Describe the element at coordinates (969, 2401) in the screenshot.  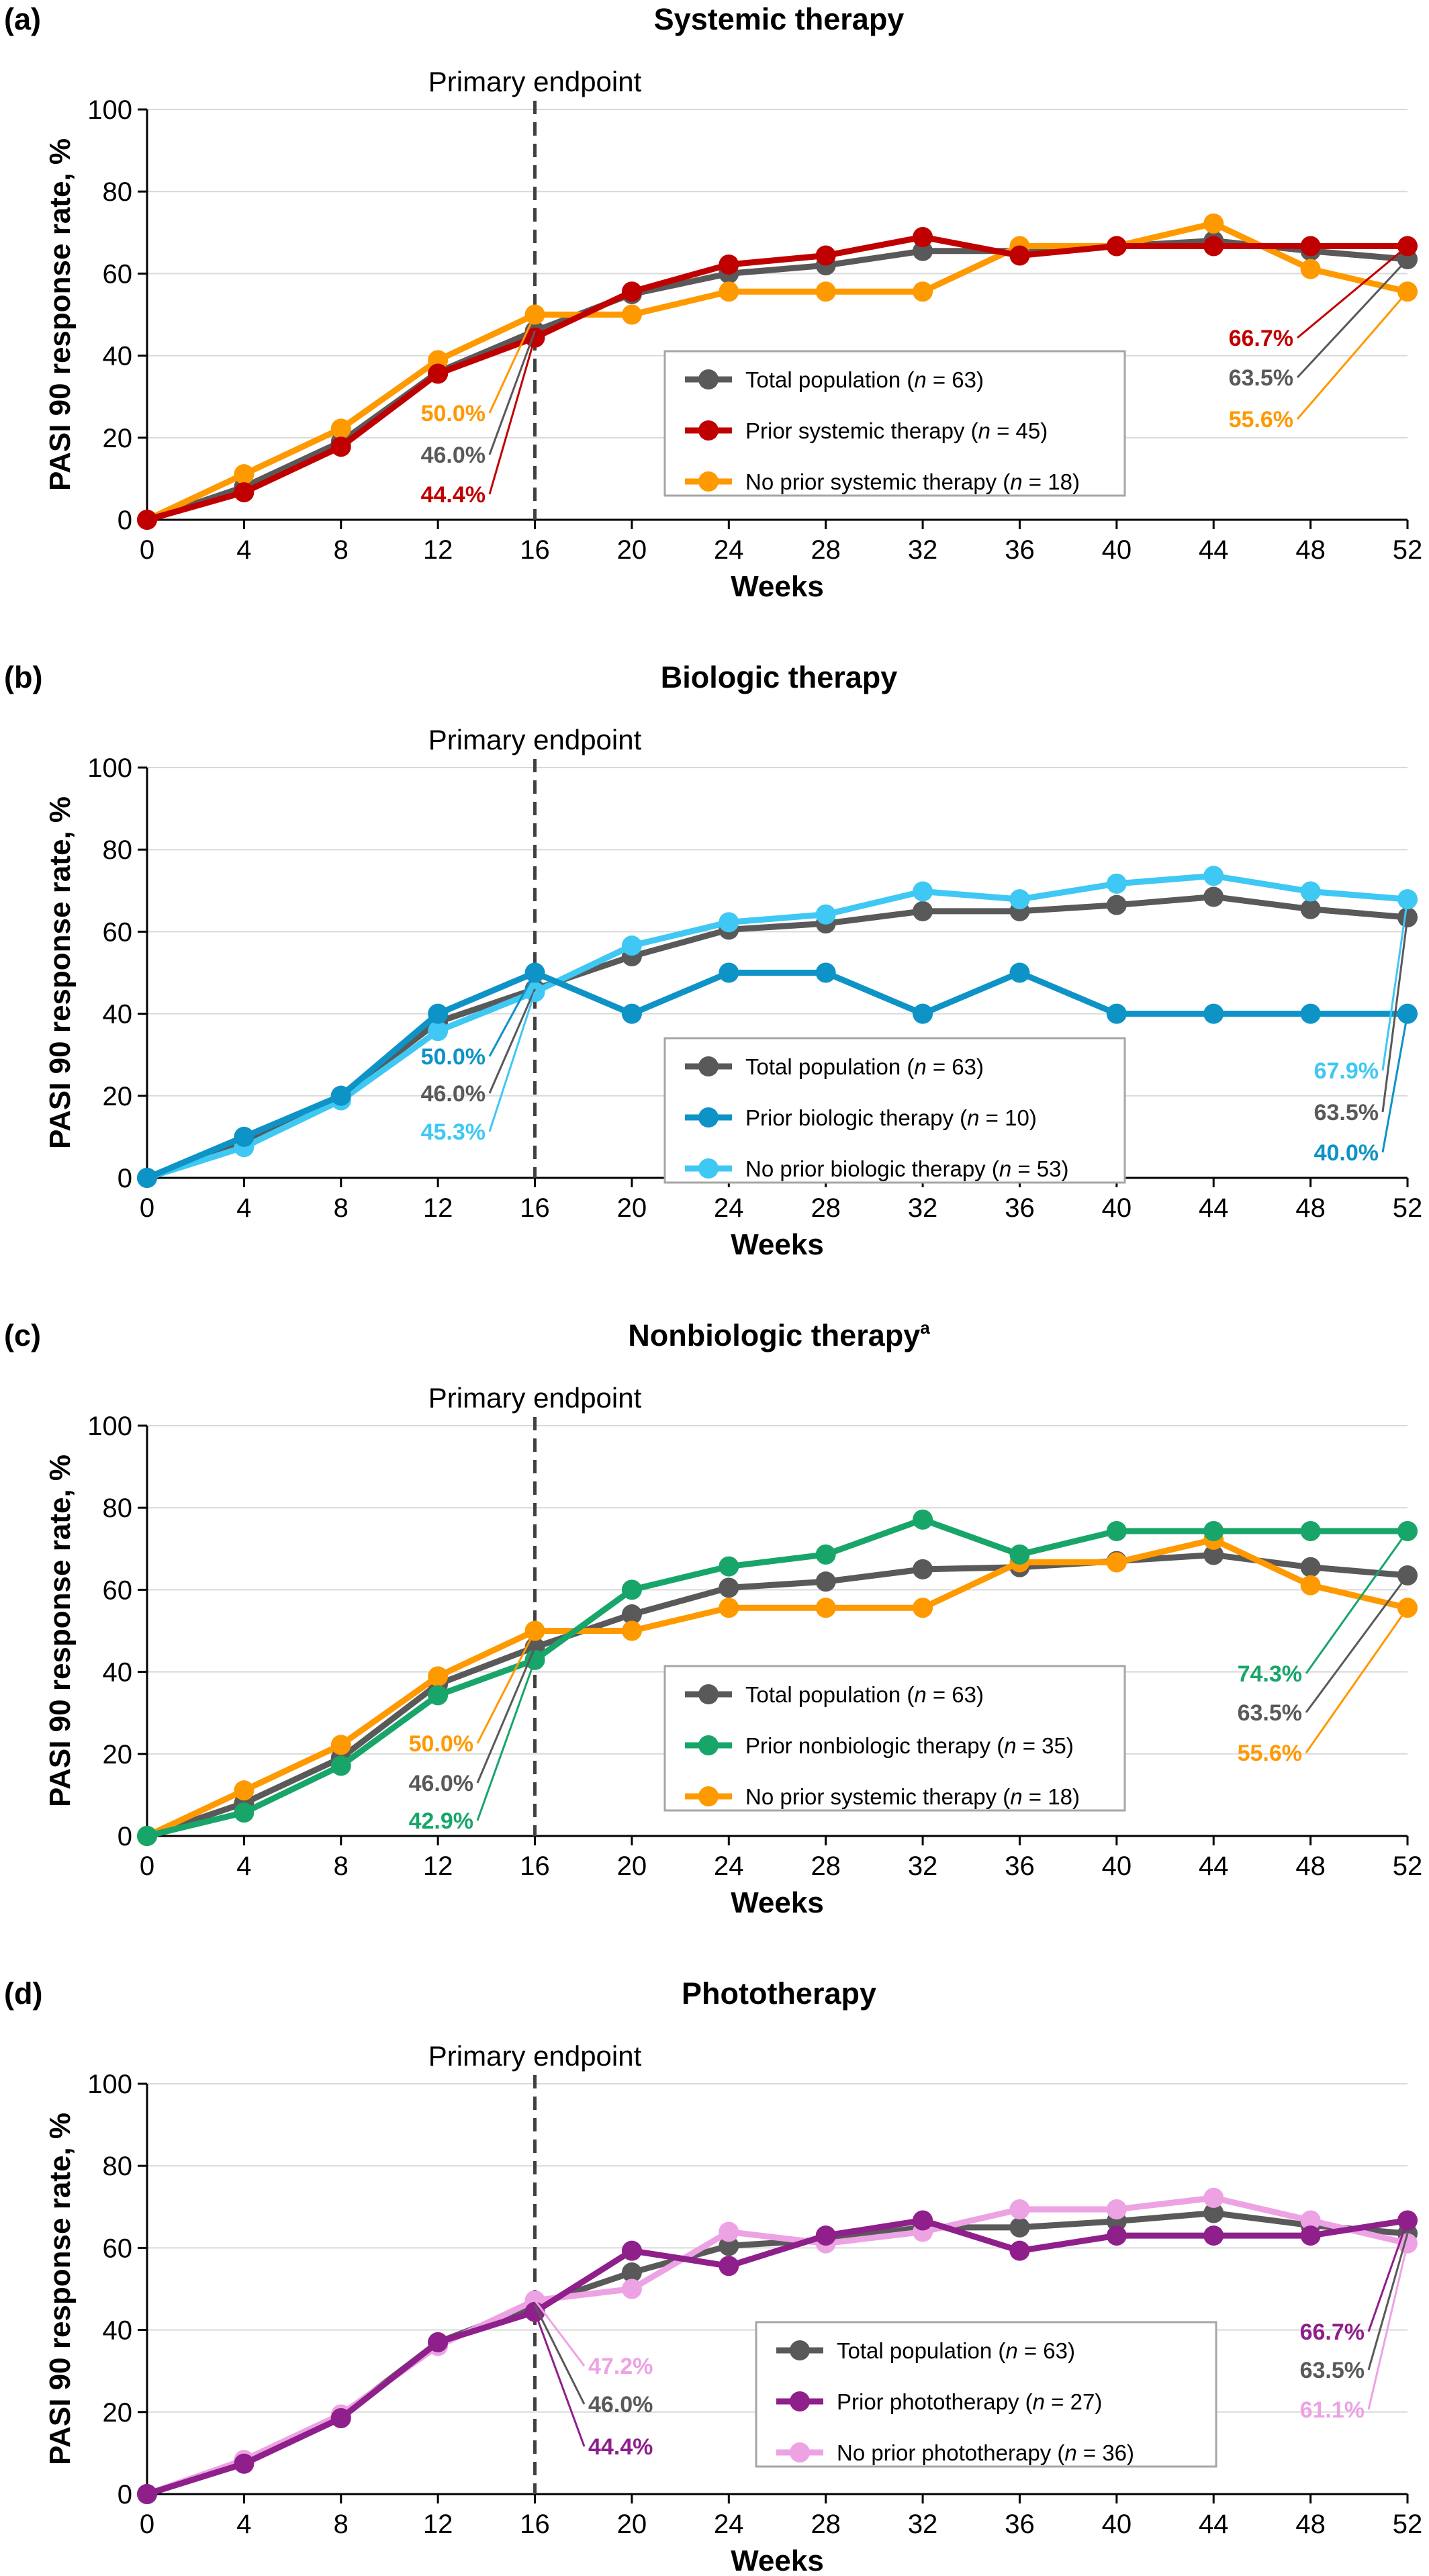
I see `legend-entry: Prior phototherapy (n = 27)` at that location.